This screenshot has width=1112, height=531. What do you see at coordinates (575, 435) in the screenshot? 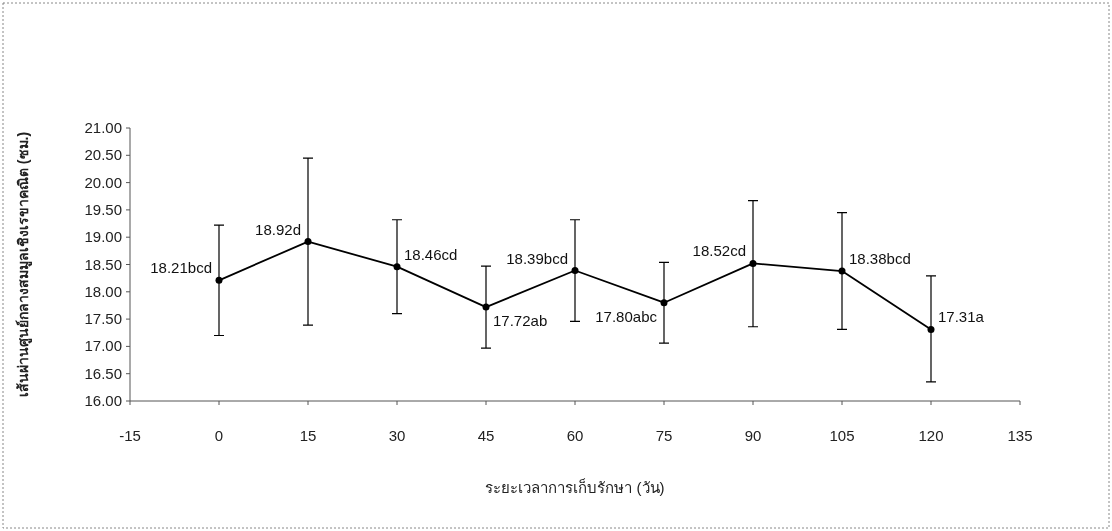
I see `x-tick-label: 60` at bounding box center [575, 435].